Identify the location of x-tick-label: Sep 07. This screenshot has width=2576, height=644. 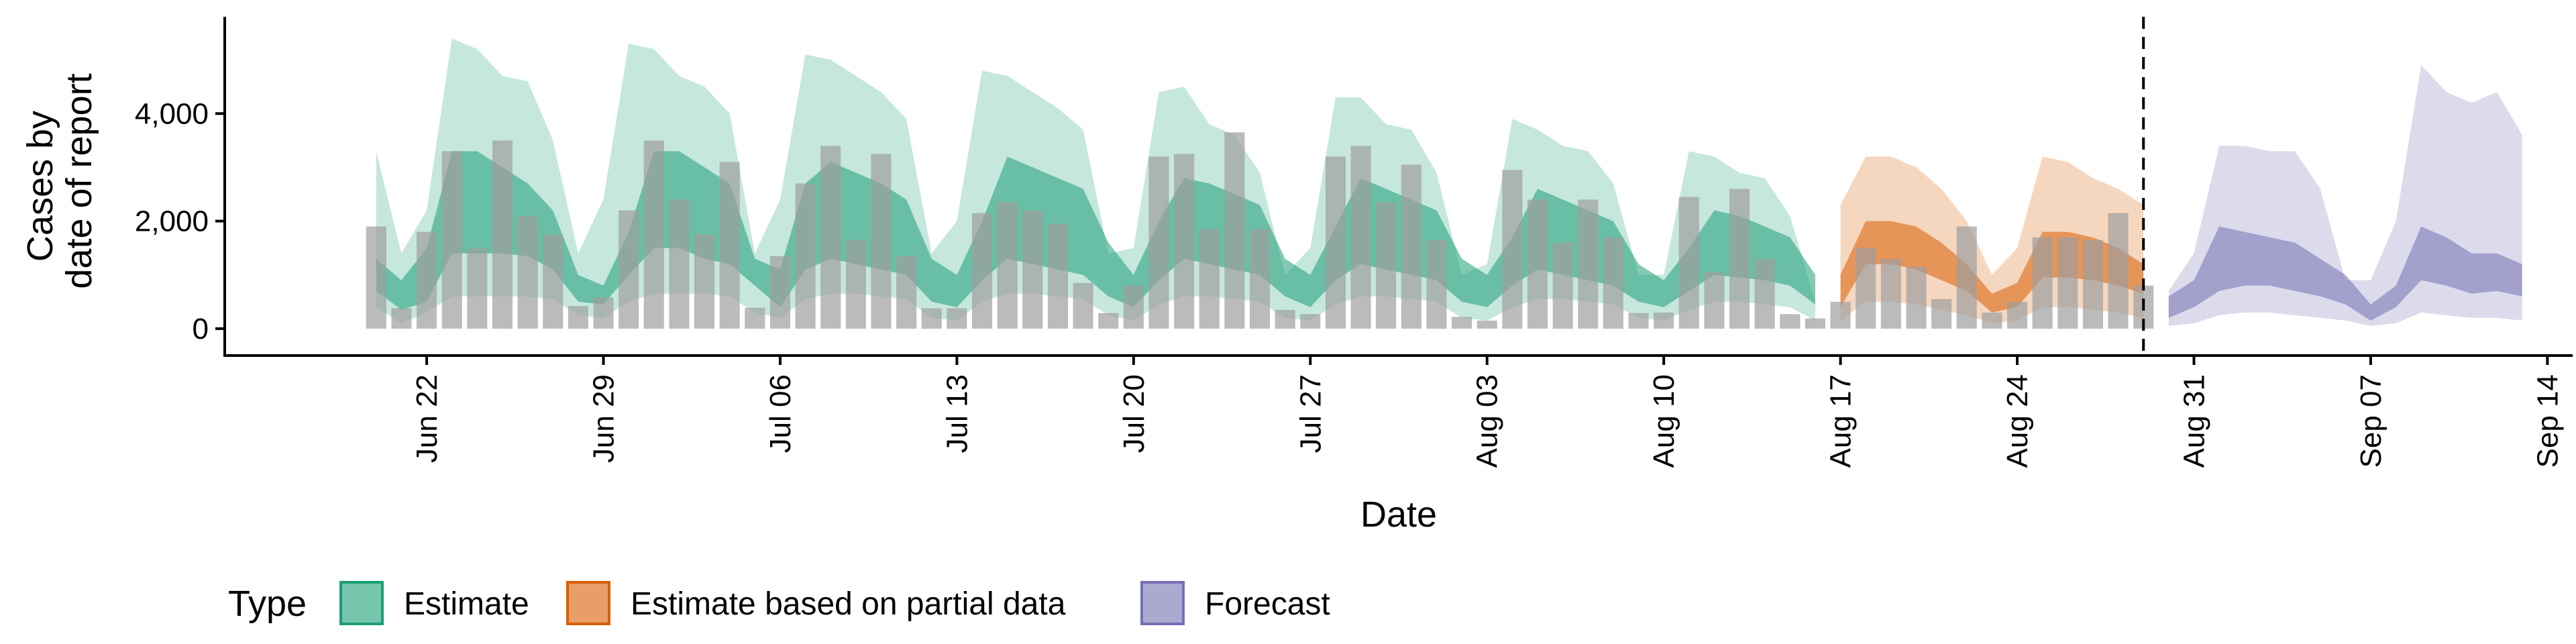
(2371, 421).